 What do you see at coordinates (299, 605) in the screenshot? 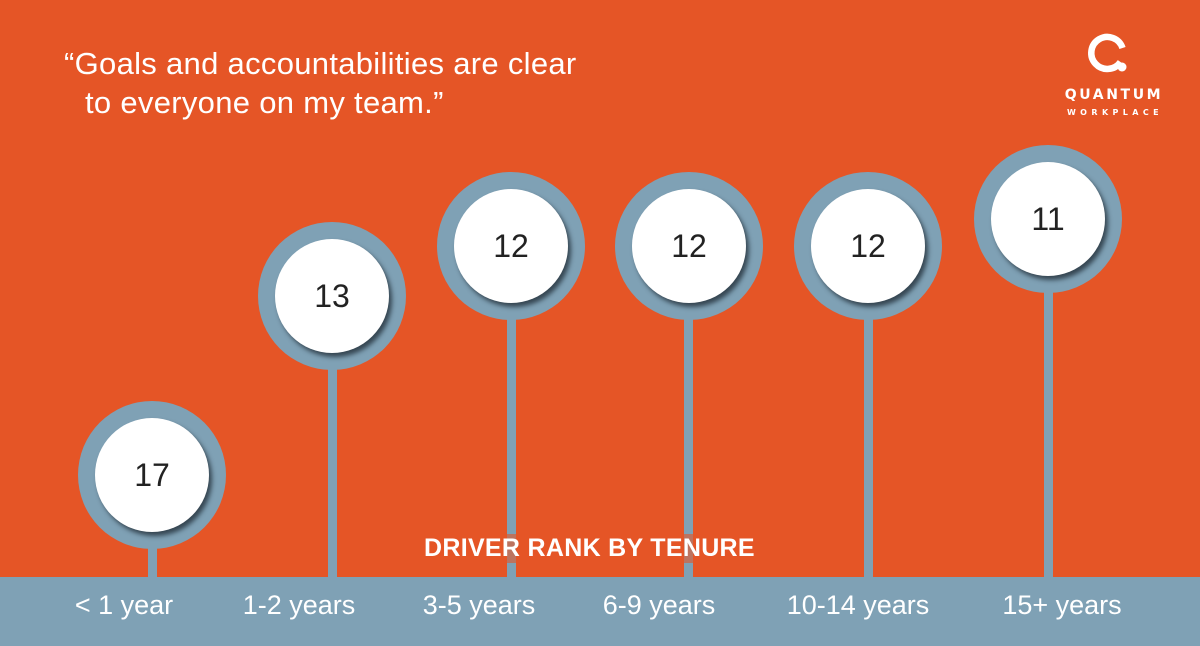
I see `x-tick-label: 1-2 years` at bounding box center [299, 605].